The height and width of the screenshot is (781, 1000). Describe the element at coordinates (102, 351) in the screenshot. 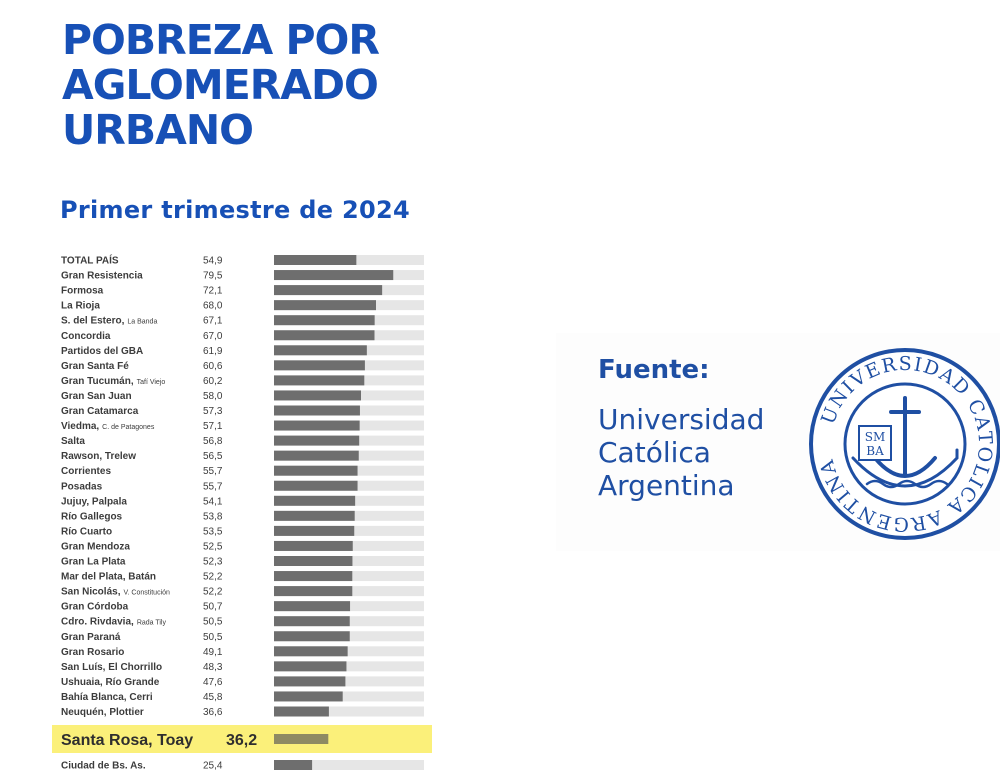

I see `bar-label: Partidos del GBA` at that location.